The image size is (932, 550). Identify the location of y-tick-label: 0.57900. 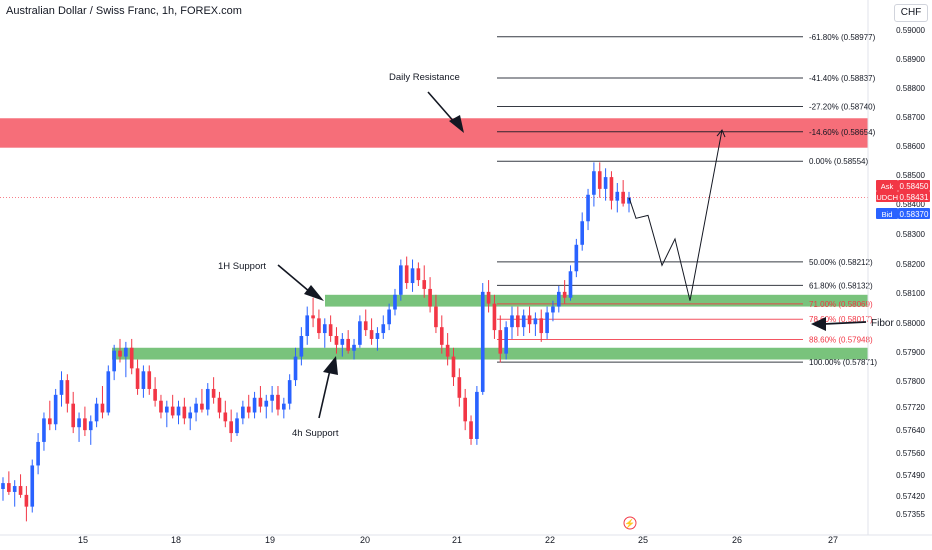
(910, 352).